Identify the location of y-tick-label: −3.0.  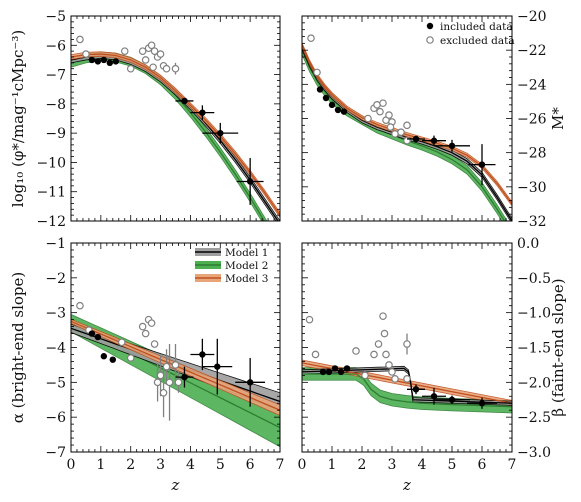
(534, 453).